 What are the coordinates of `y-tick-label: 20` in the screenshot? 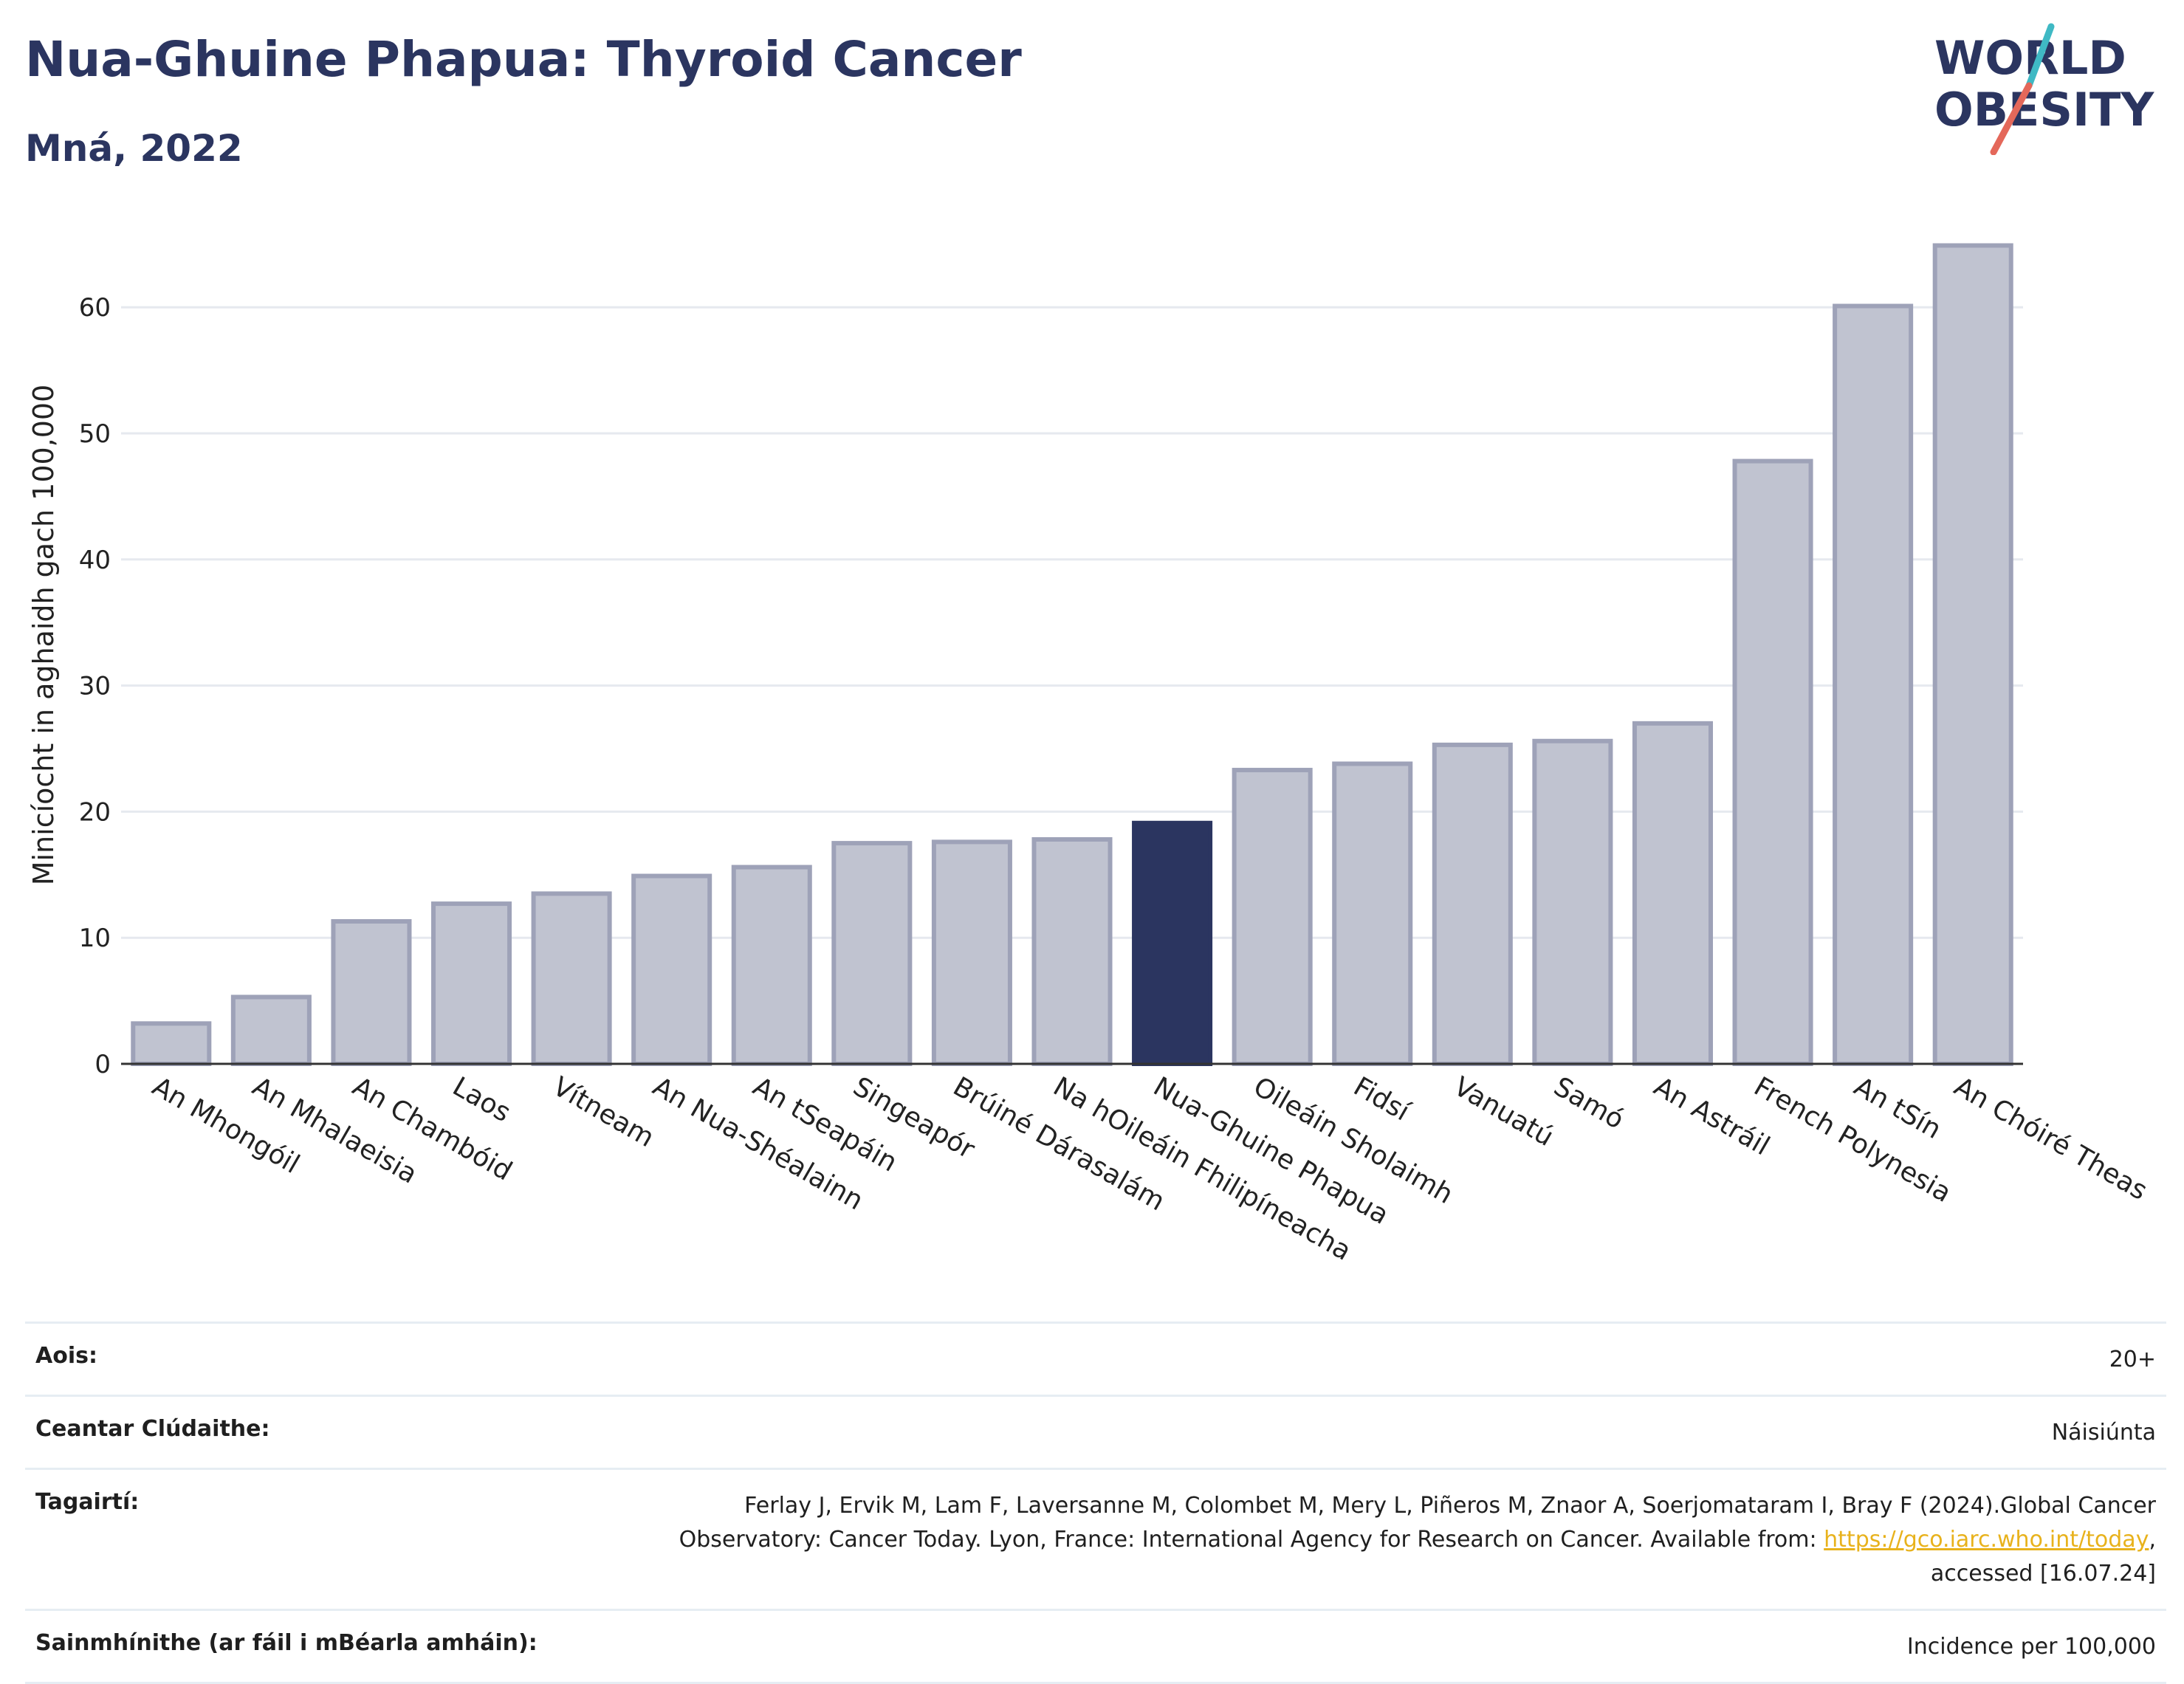 It's located at (95, 812).